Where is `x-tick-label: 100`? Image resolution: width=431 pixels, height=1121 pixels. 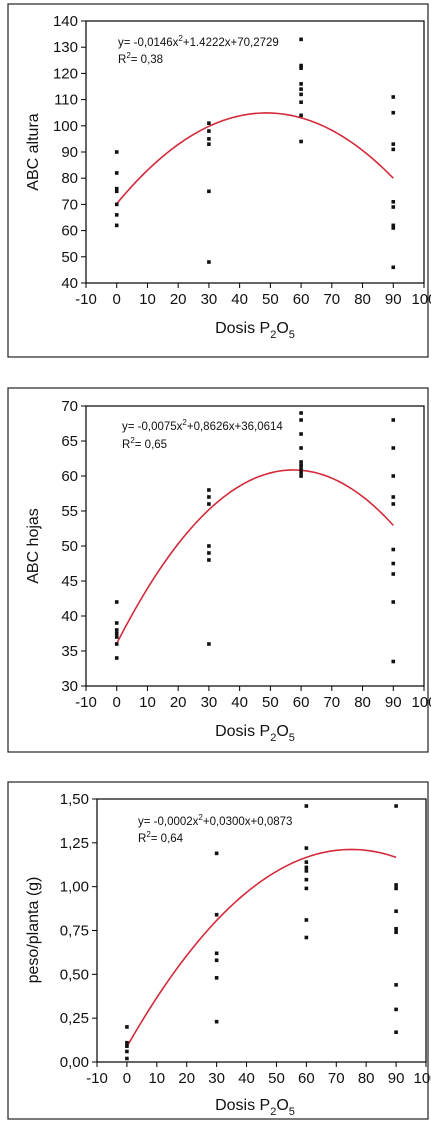
x-tick-label: 100 is located at coordinates (421, 299).